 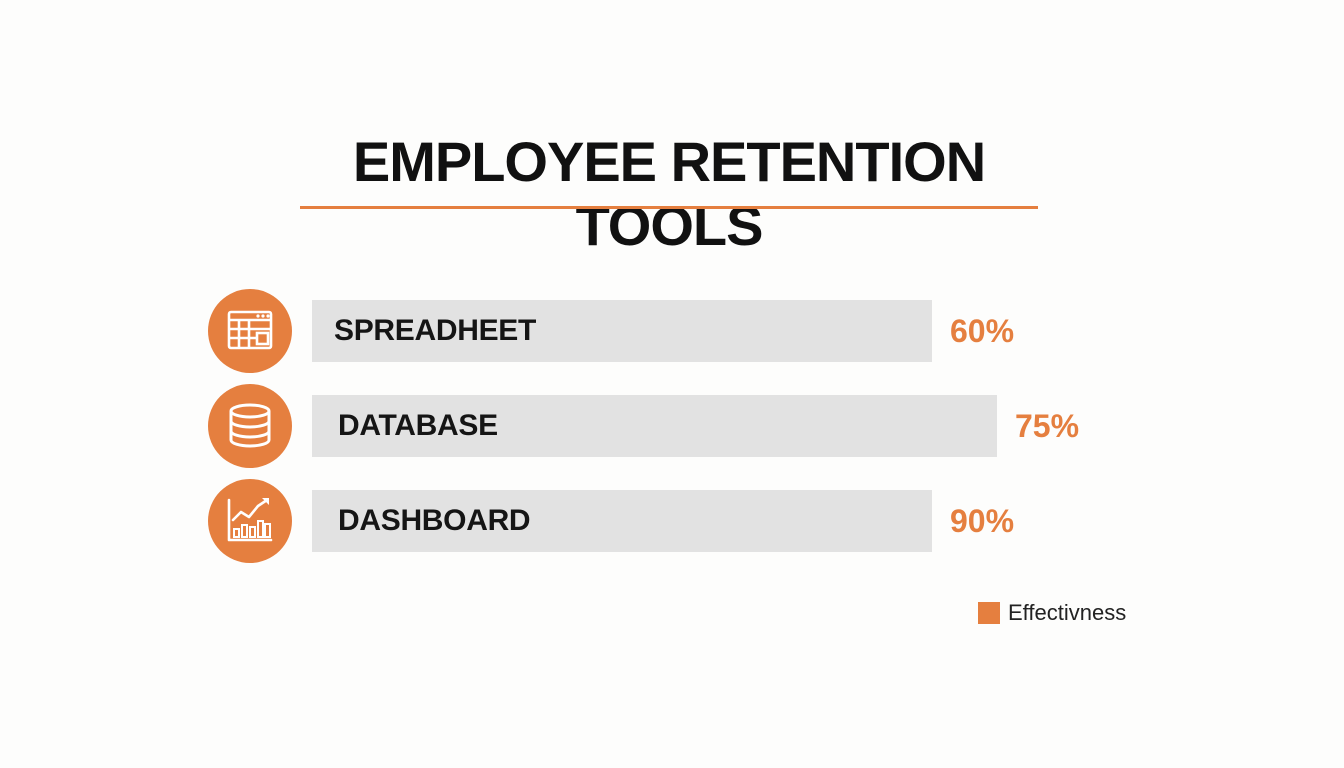 I want to click on bar-label: DATABASE, so click(x=418, y=425).